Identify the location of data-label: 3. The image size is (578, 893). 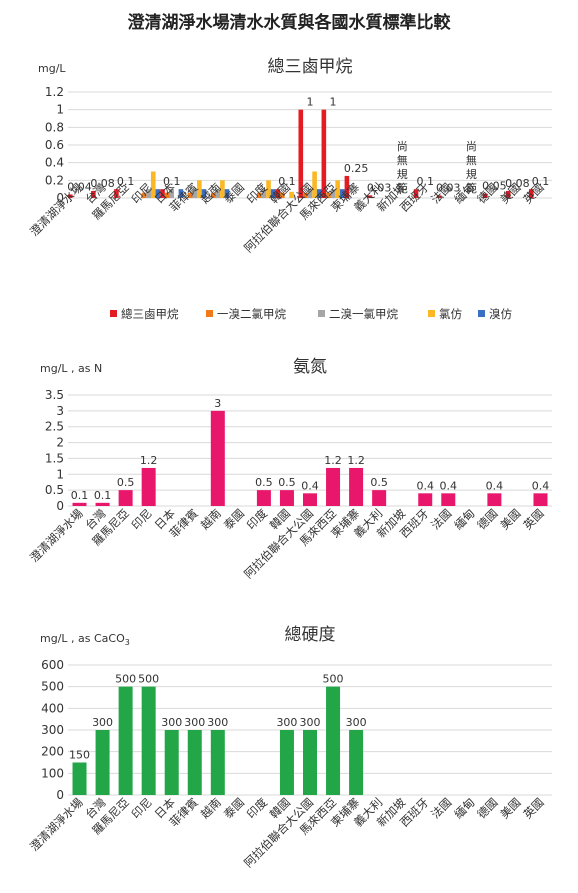
(217, 403).